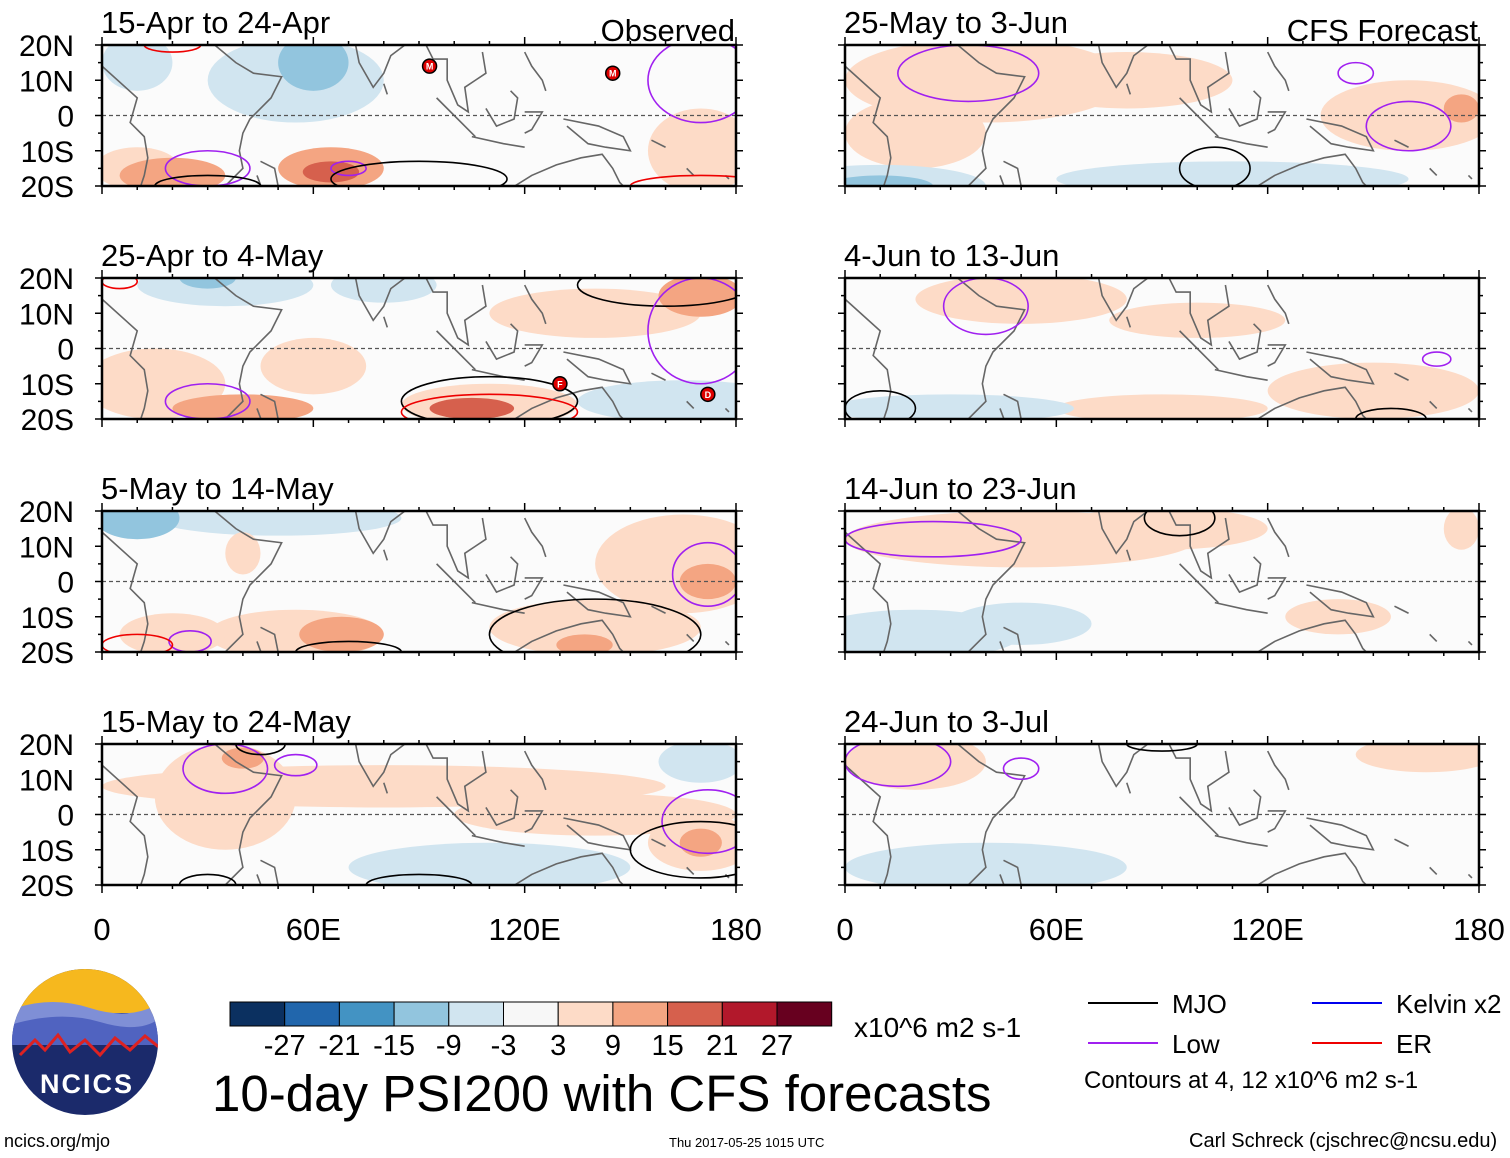 The height and width of the screenshot is (1158, 1510). I want to click on column-label: Observed, so click(668, 30).